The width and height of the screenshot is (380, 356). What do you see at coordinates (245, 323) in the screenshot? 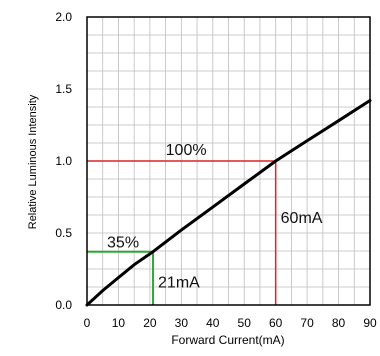
I see `x-tick-label: 50` at bounding box center [245, 323].